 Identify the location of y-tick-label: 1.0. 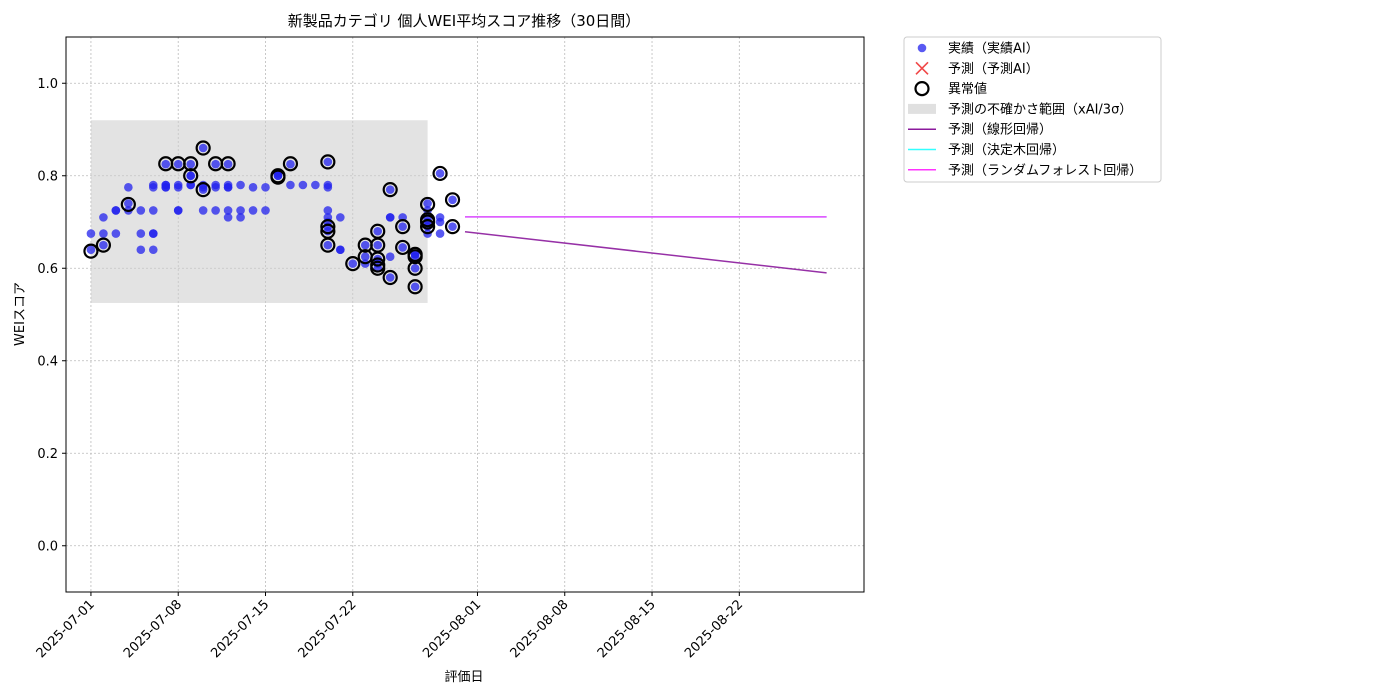
(47, 84).